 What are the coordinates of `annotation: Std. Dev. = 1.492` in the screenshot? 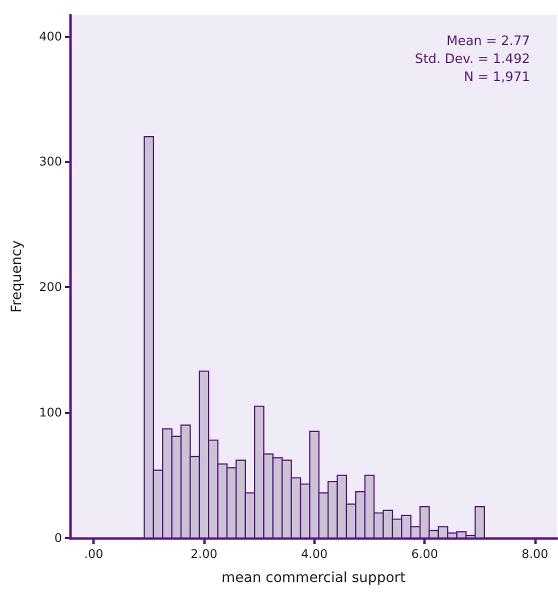 It's located at (472, 59).